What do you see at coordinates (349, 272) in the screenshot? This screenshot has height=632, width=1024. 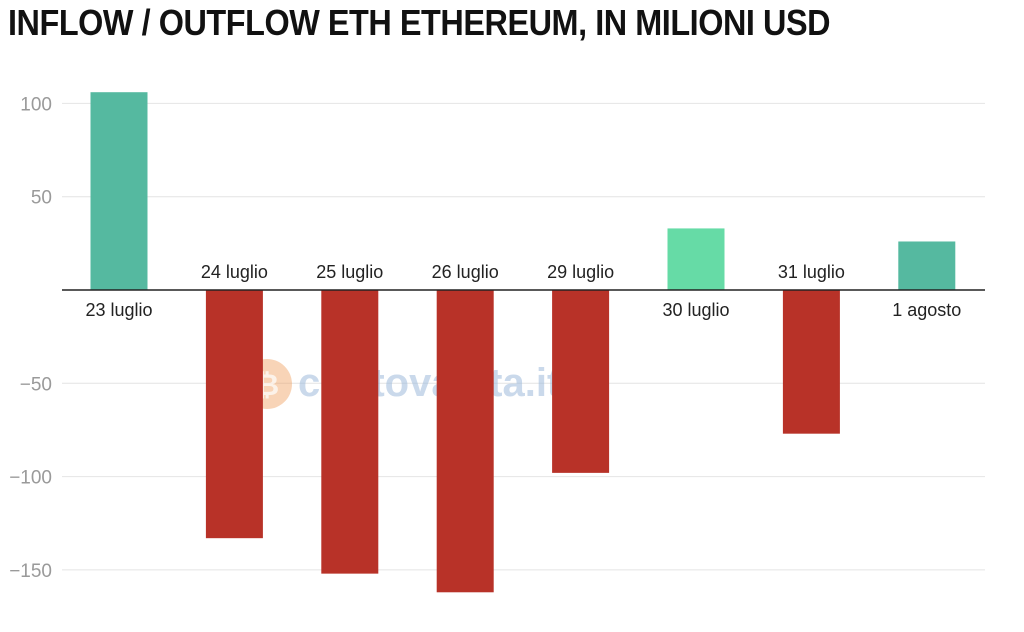 I see `x-category-label: 25 luglio` at bounding box center [349, 272].